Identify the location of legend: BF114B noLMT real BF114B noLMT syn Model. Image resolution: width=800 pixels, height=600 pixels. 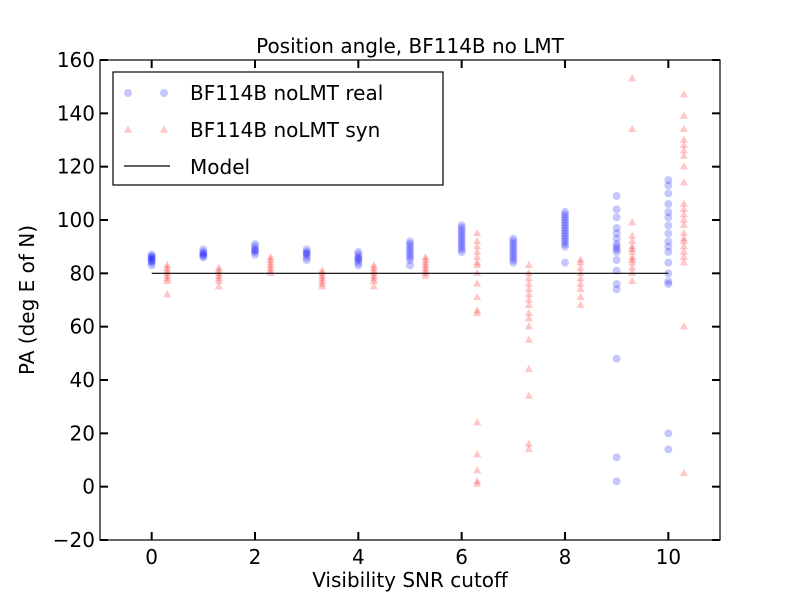
(278, 128).